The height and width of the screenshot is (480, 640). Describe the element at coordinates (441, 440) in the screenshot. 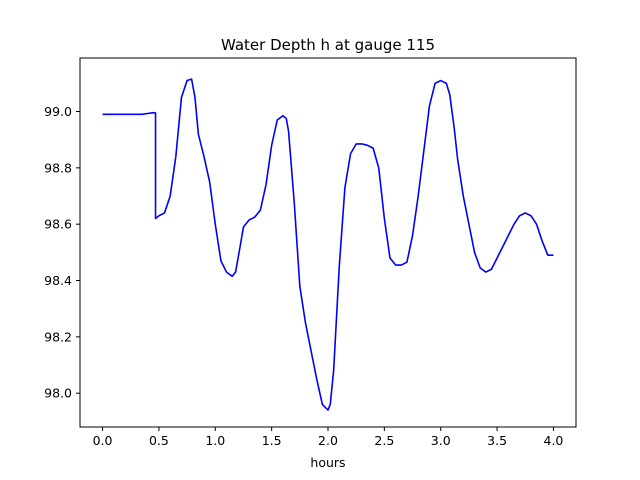

I see `x-tick-label: 3.0` at that location.